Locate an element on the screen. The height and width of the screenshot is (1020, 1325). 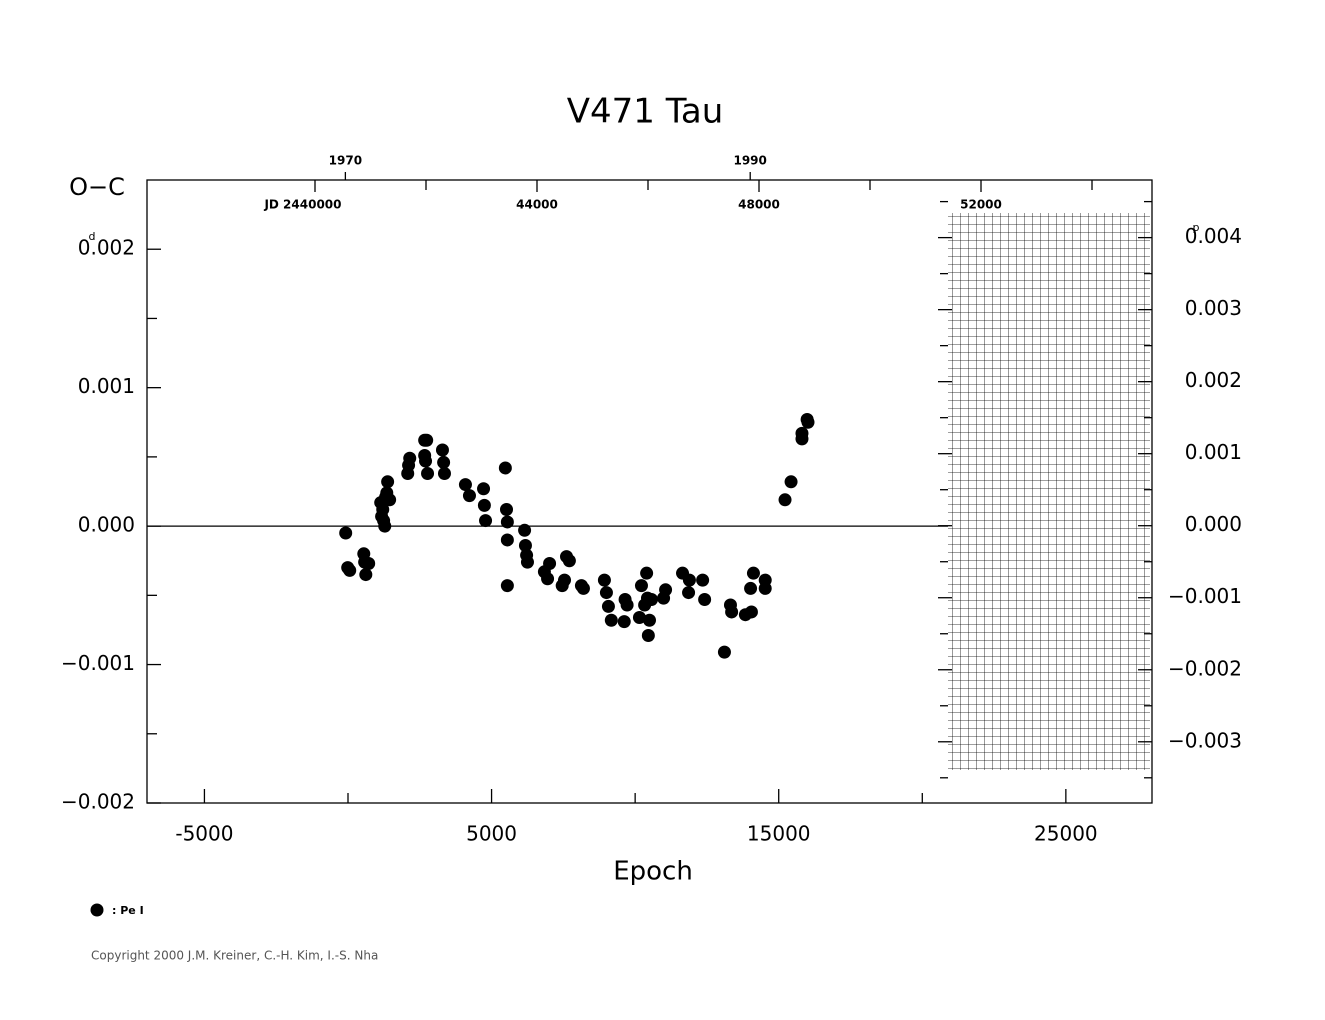
x-tick-label: 25000 is located at coordinates (1066, 834).